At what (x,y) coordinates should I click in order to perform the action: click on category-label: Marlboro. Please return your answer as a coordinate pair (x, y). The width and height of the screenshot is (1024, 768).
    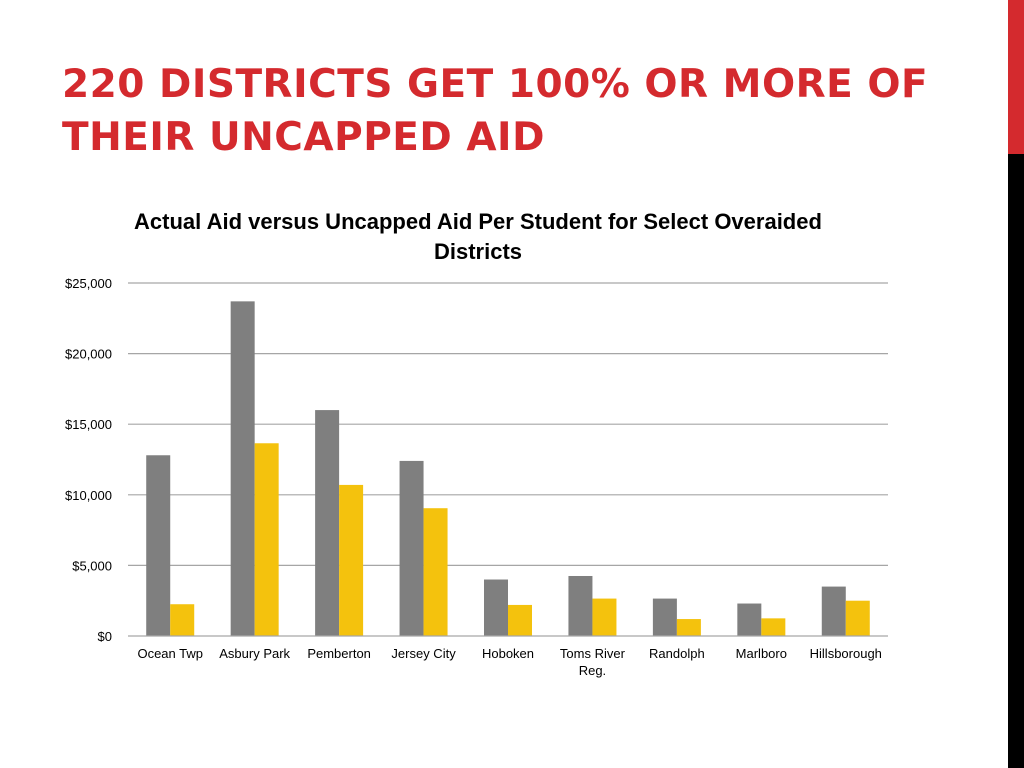
    Looking at the image, I should click on (761, 653).